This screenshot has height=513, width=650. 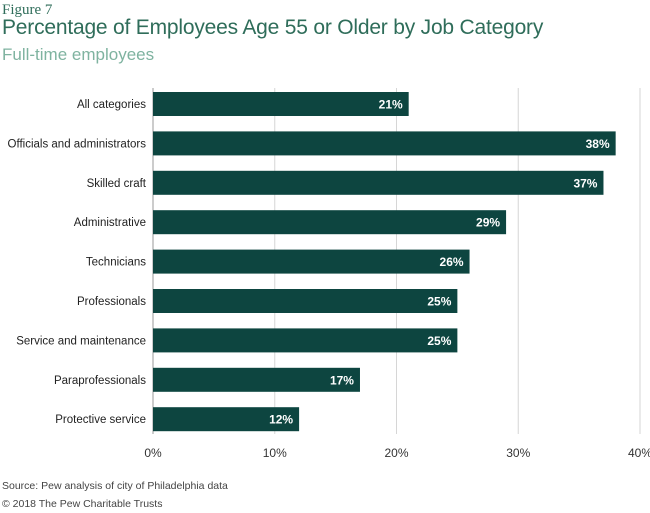 What do you see at coordinates (275, 453) in the screenshot?
I see `x-tick-label: 10%` at bounding box center [275, 453].